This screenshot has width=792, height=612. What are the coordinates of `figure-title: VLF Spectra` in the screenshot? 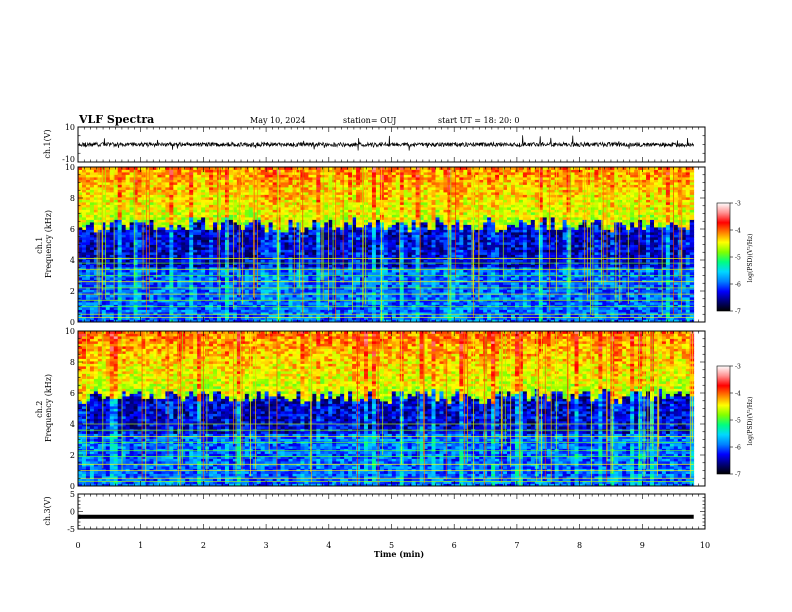 It's located at (116, 119).